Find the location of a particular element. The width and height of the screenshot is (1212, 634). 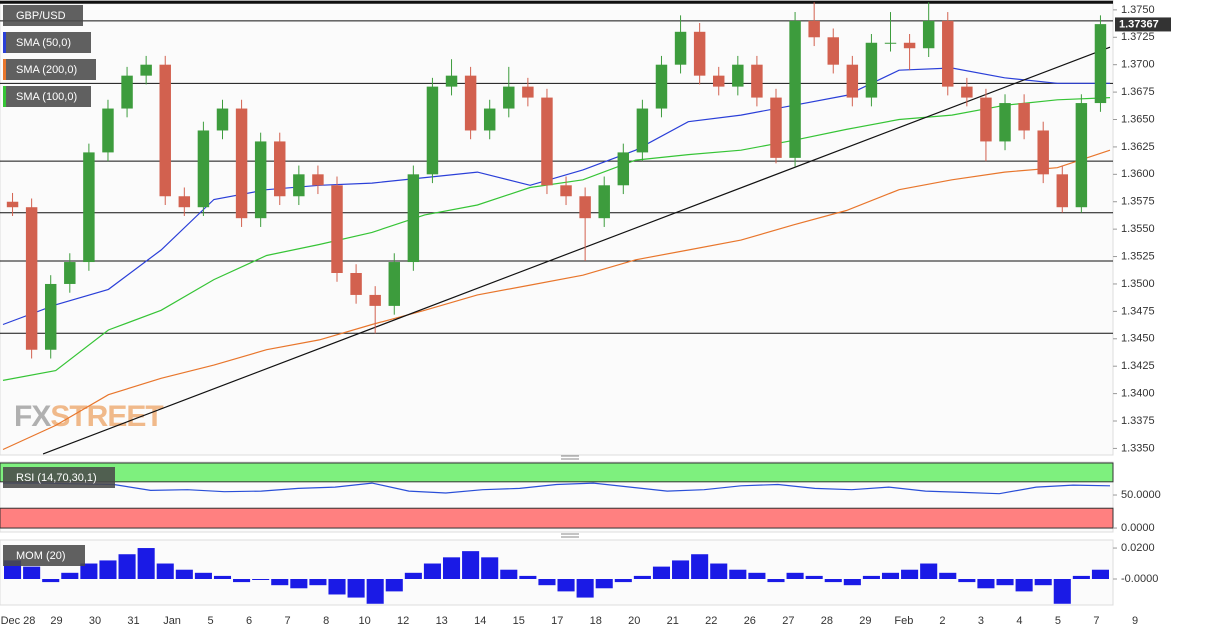

x-tick-label: 17 is located at coordinates (557, 621).